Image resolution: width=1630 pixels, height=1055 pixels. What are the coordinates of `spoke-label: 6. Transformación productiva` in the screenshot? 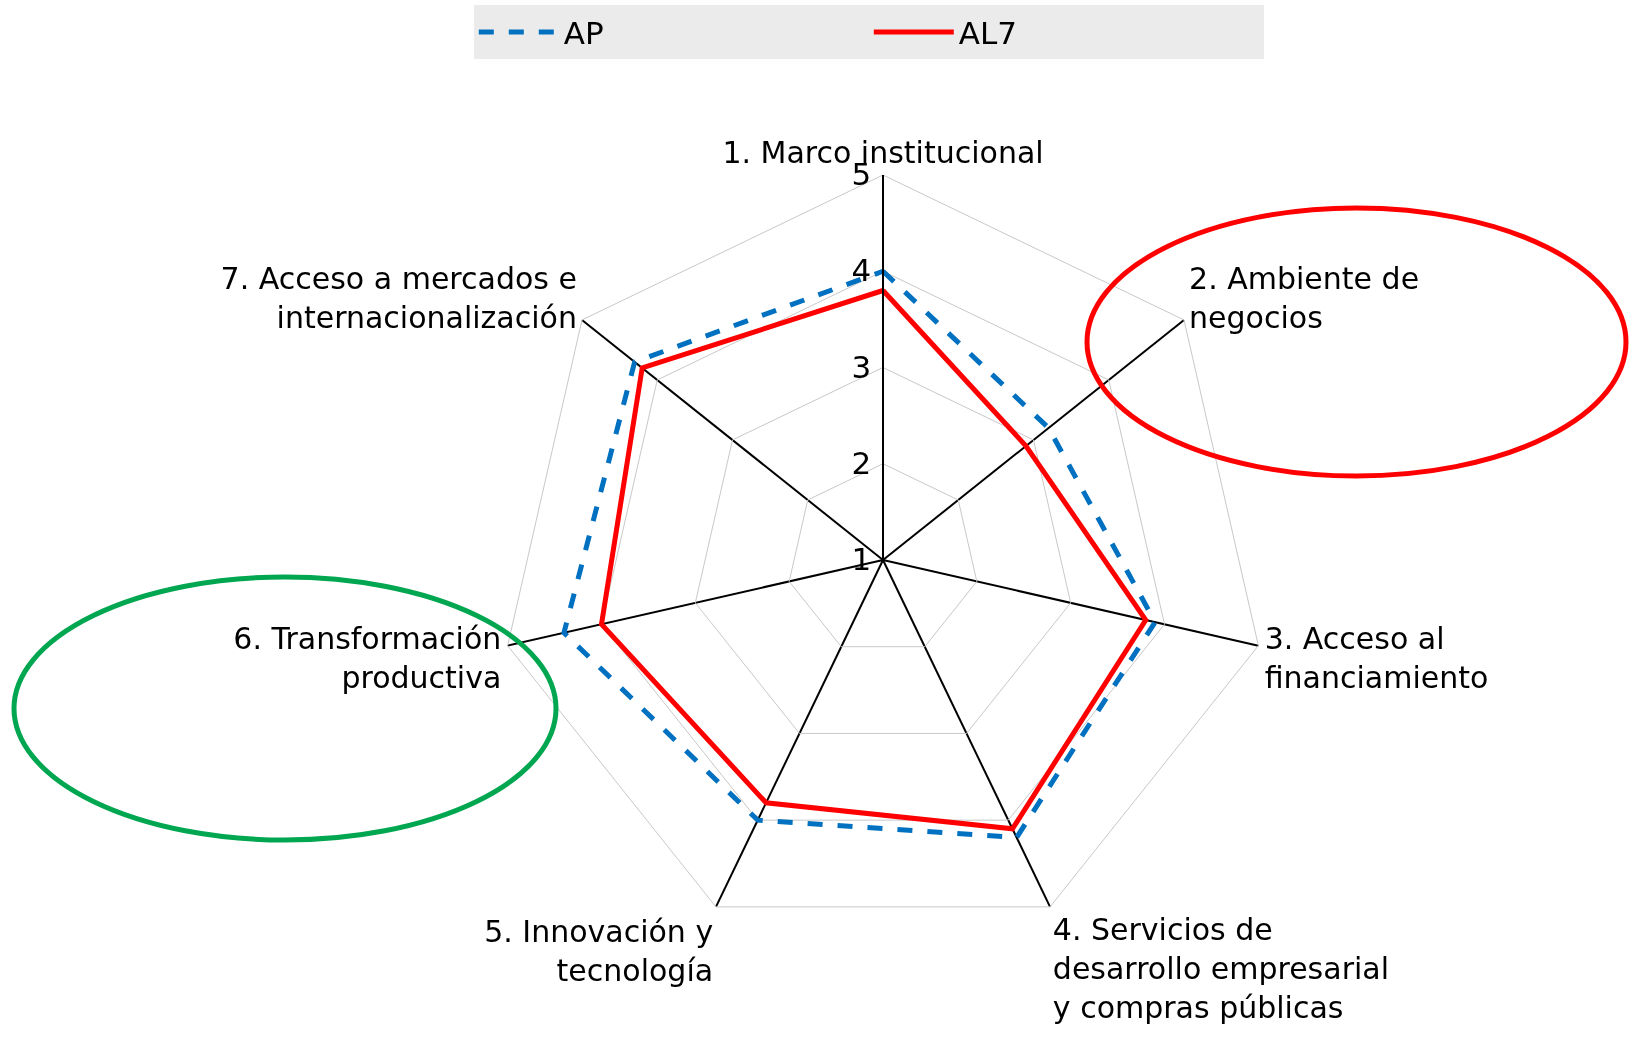 It's located at (367, 657).